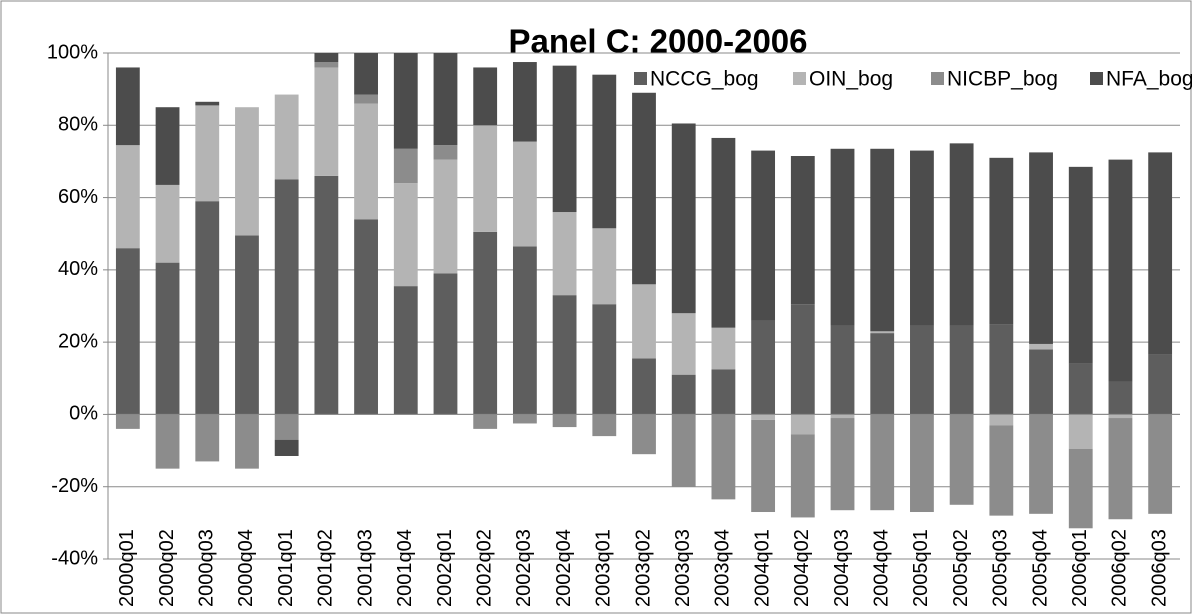  I want to click on x-tick-label: 2004q02, so click(802, 568).